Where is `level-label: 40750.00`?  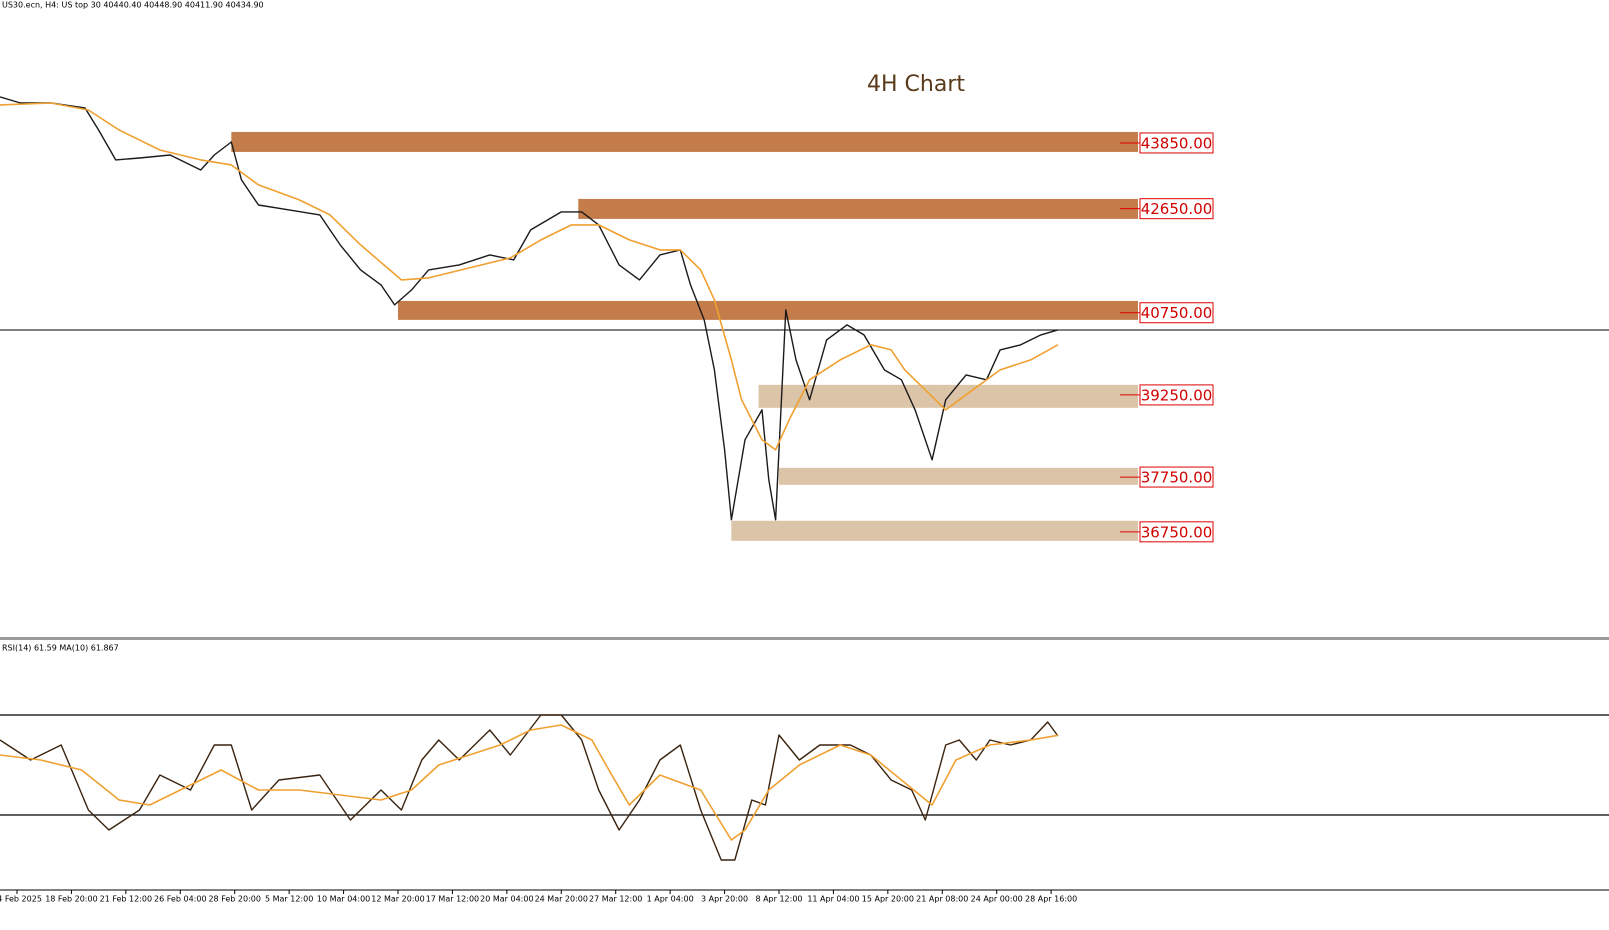
level-label: 40750.00 is located at coordinates (1177, 313).